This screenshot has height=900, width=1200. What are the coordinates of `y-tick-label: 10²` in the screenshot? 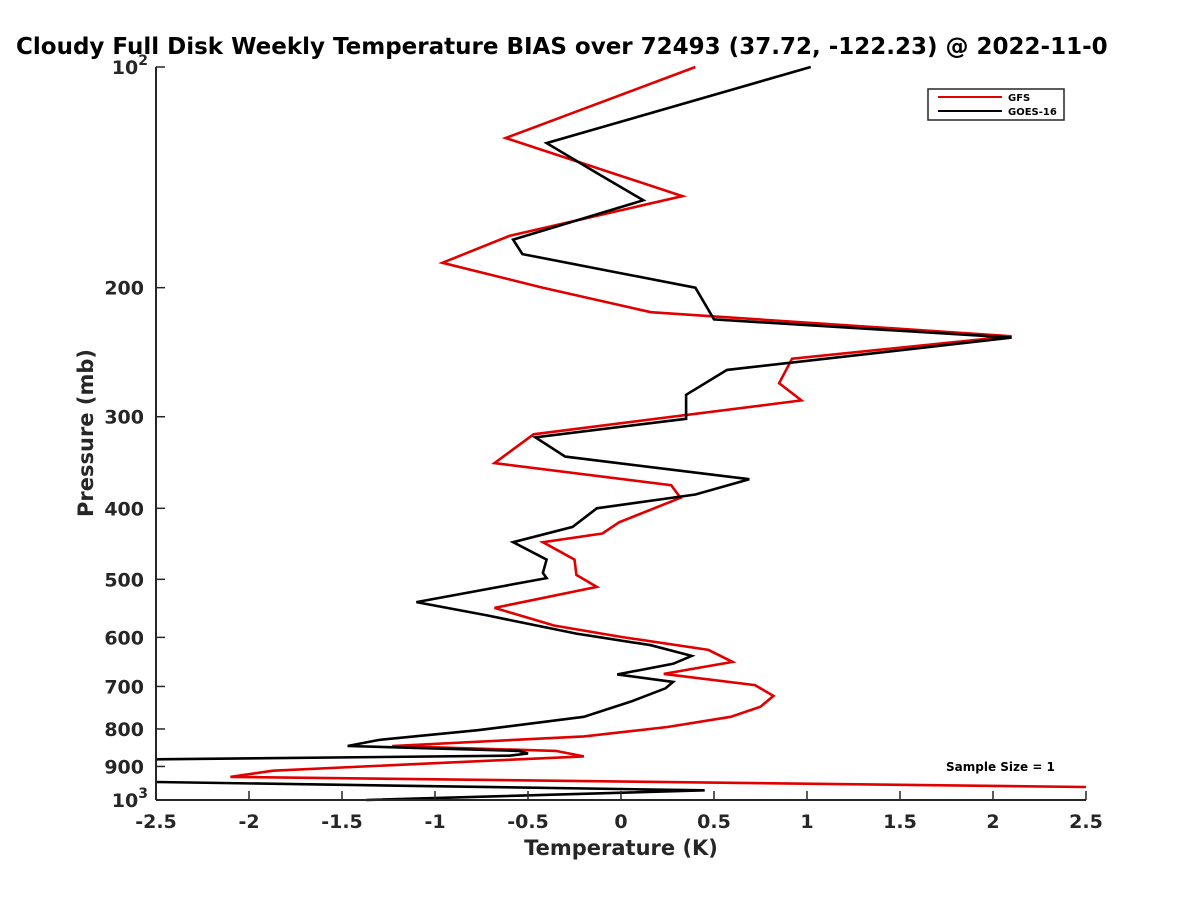 It's located at (130, 66).